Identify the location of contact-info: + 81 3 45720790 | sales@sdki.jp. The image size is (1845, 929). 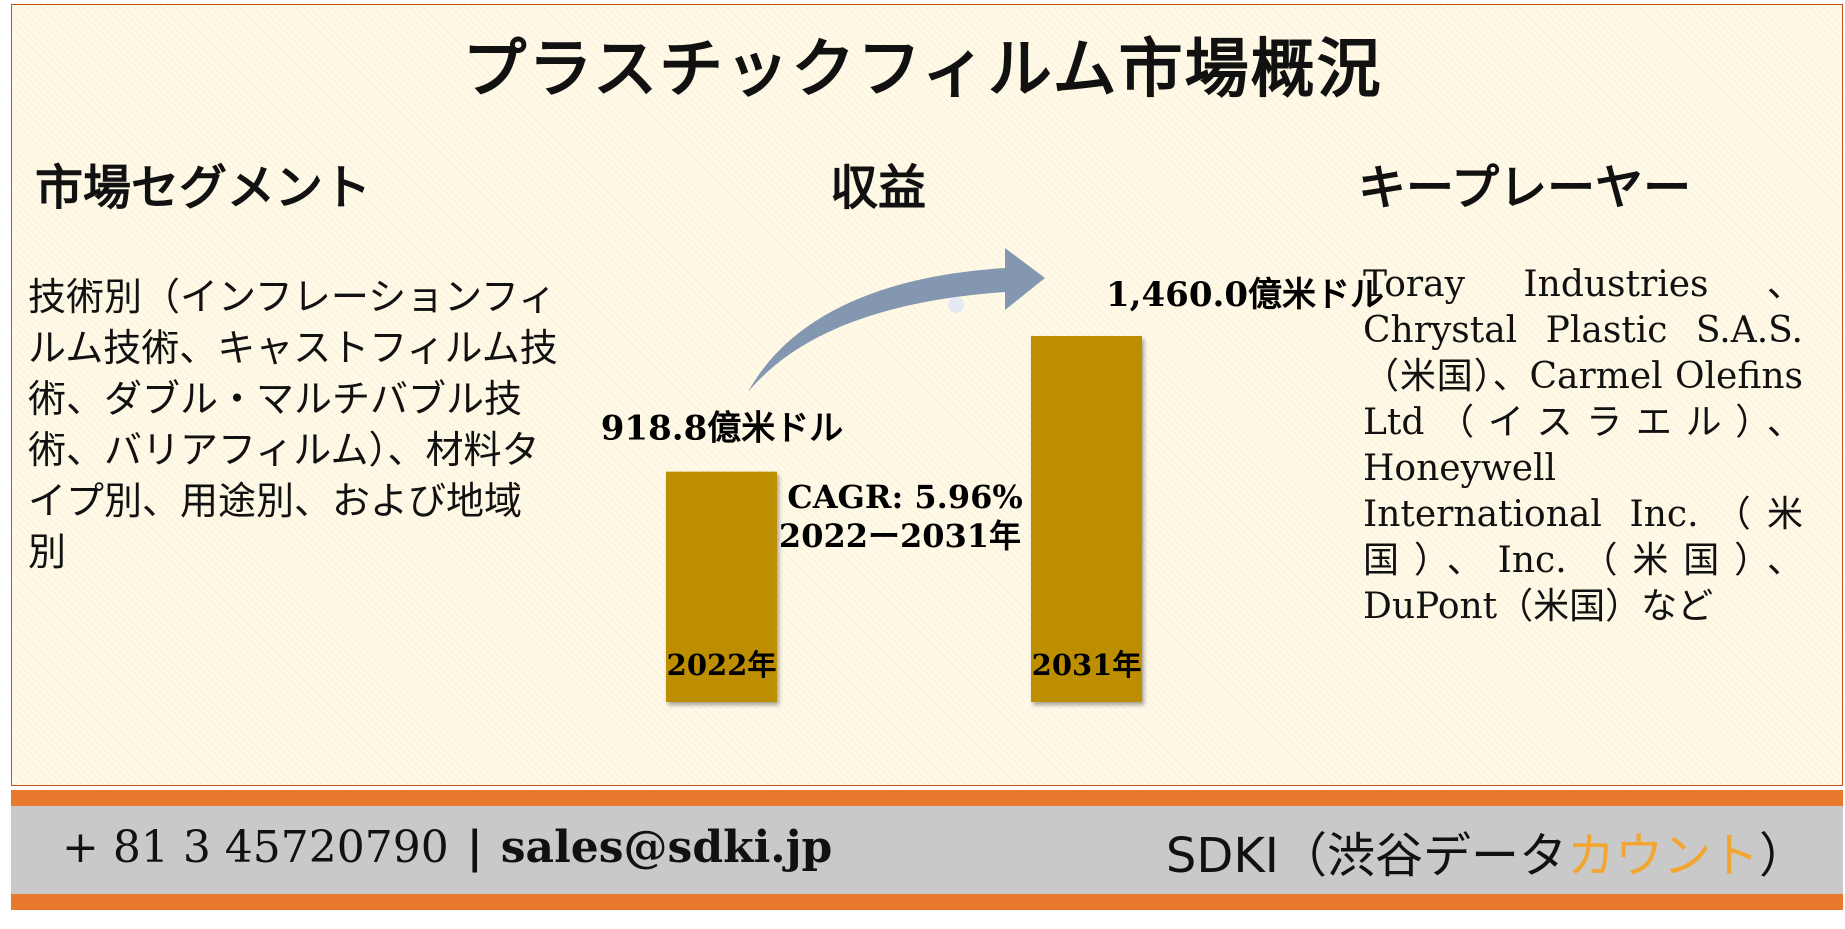
(447, 847).